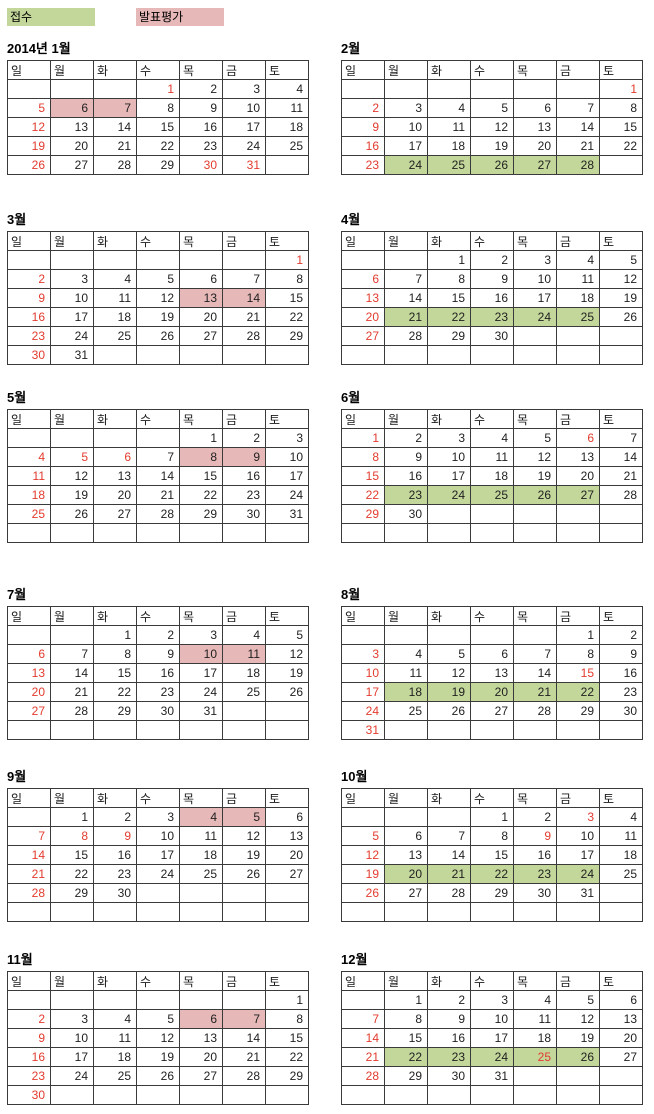  I want to click on day-cell: 25, so click(449, 165).